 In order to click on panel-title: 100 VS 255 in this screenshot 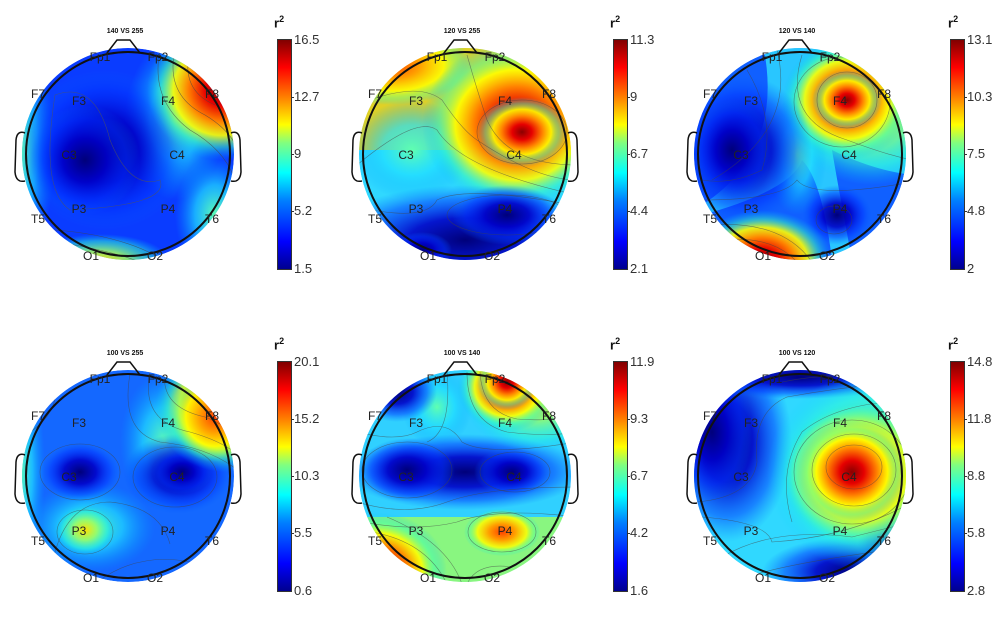, I will do `click(125, 353)`.